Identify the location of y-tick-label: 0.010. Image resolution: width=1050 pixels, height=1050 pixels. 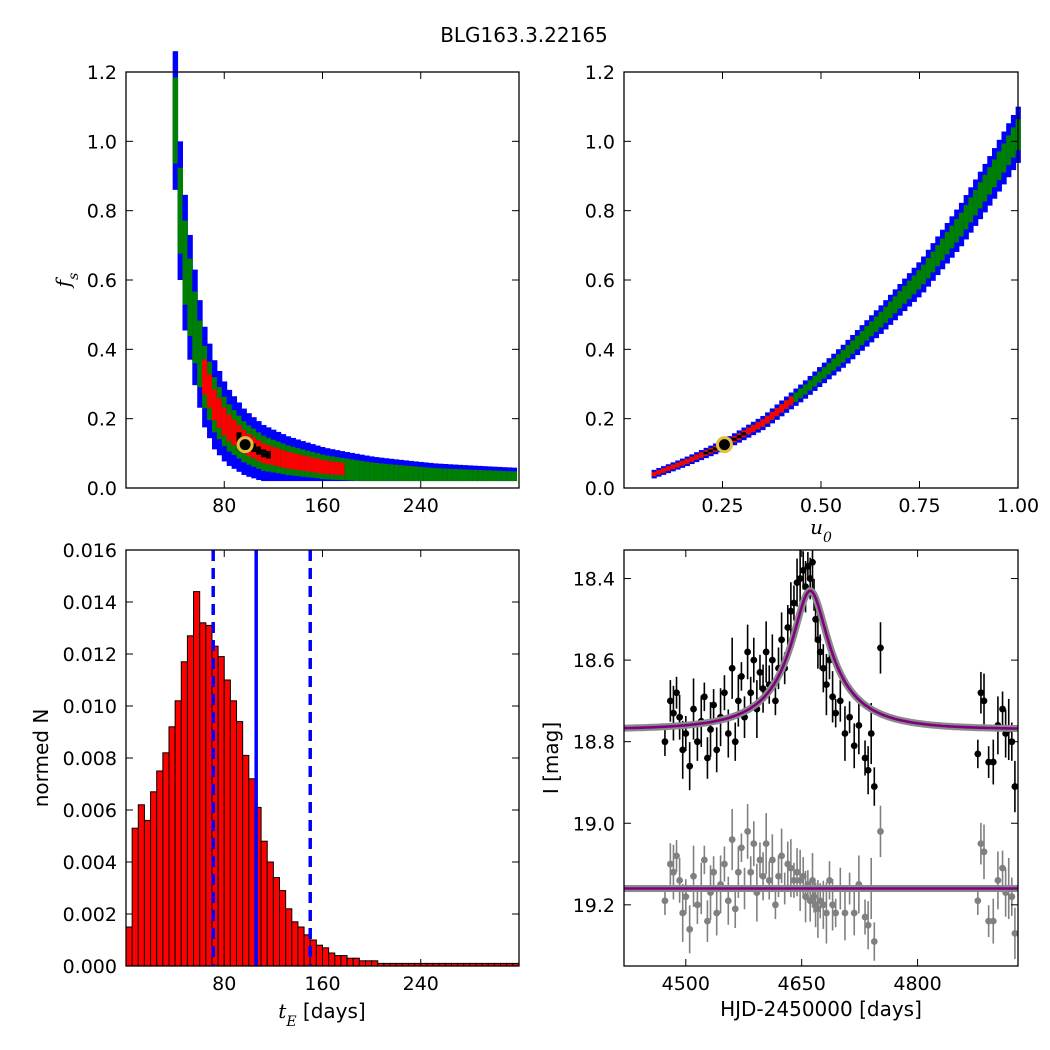
(90, 707).